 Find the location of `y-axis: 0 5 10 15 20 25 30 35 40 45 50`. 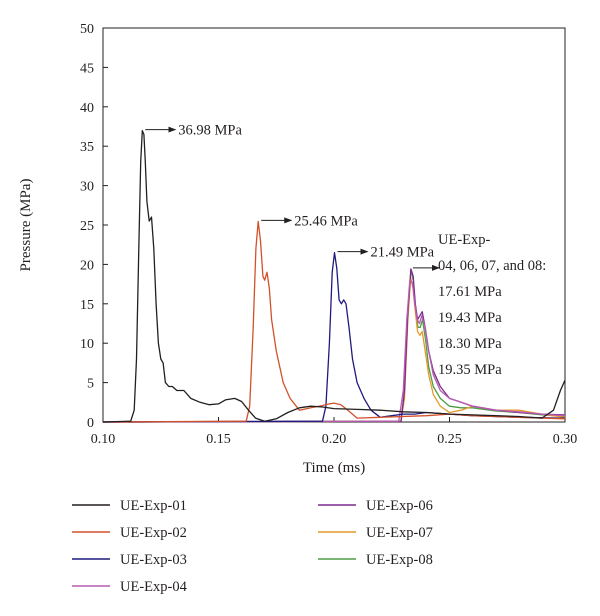

y-axis: 0 5 10 15 20 25 30 35 40 45 50 is located at coordinates (94, 226).